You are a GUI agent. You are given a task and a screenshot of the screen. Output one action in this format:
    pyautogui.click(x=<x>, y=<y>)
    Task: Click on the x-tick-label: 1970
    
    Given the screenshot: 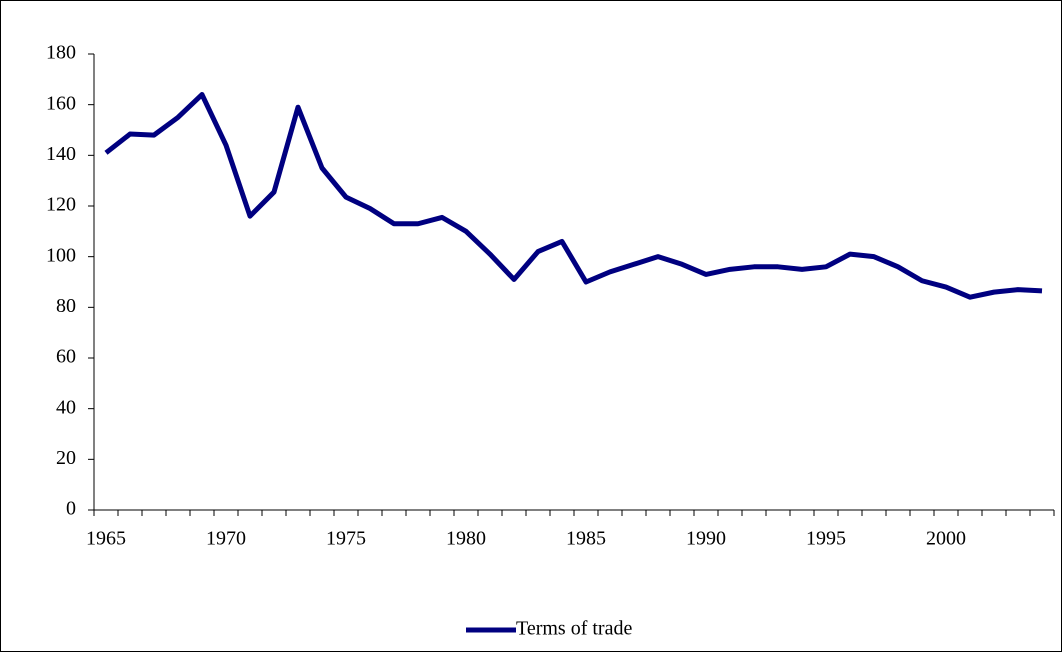 What is the action you would take?
    pyautogui.click(x=226, y=539)
    